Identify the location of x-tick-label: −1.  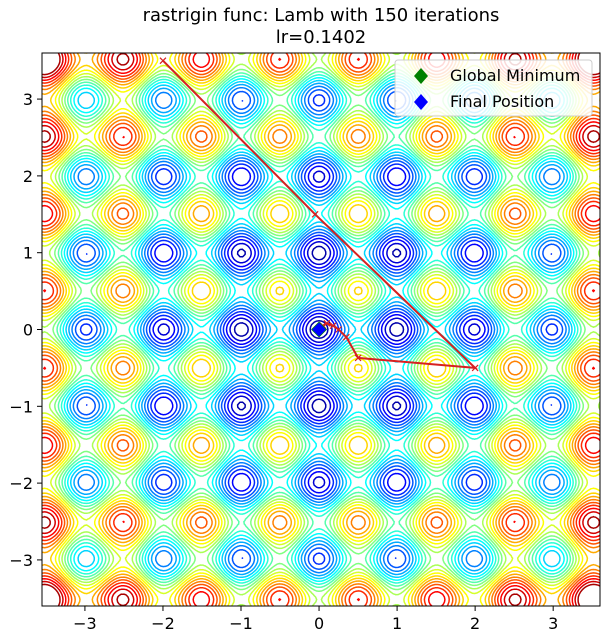
(241, 623).